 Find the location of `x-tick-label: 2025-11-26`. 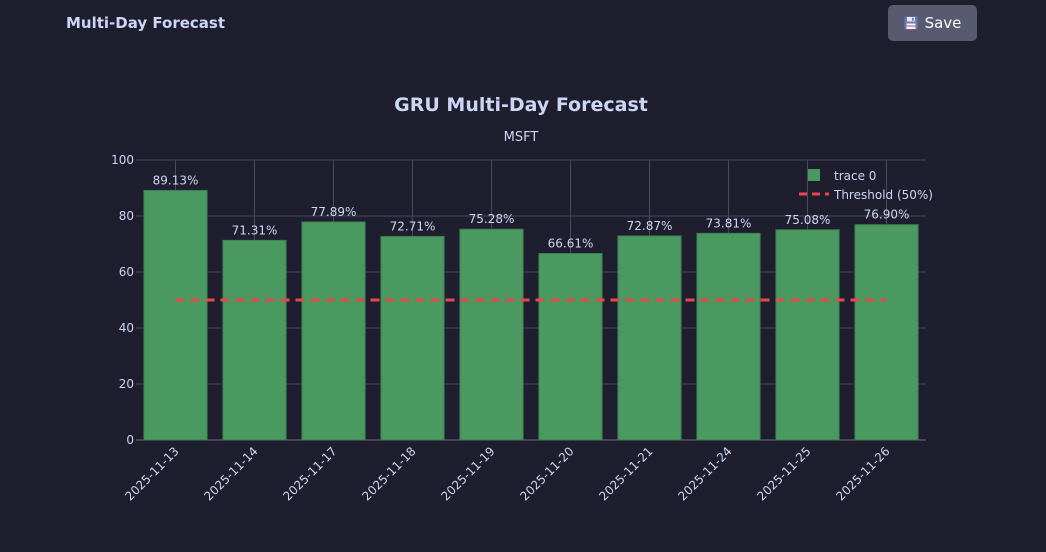

x-tick-label: 2025-11-26 is located at coordinates (862, 473).